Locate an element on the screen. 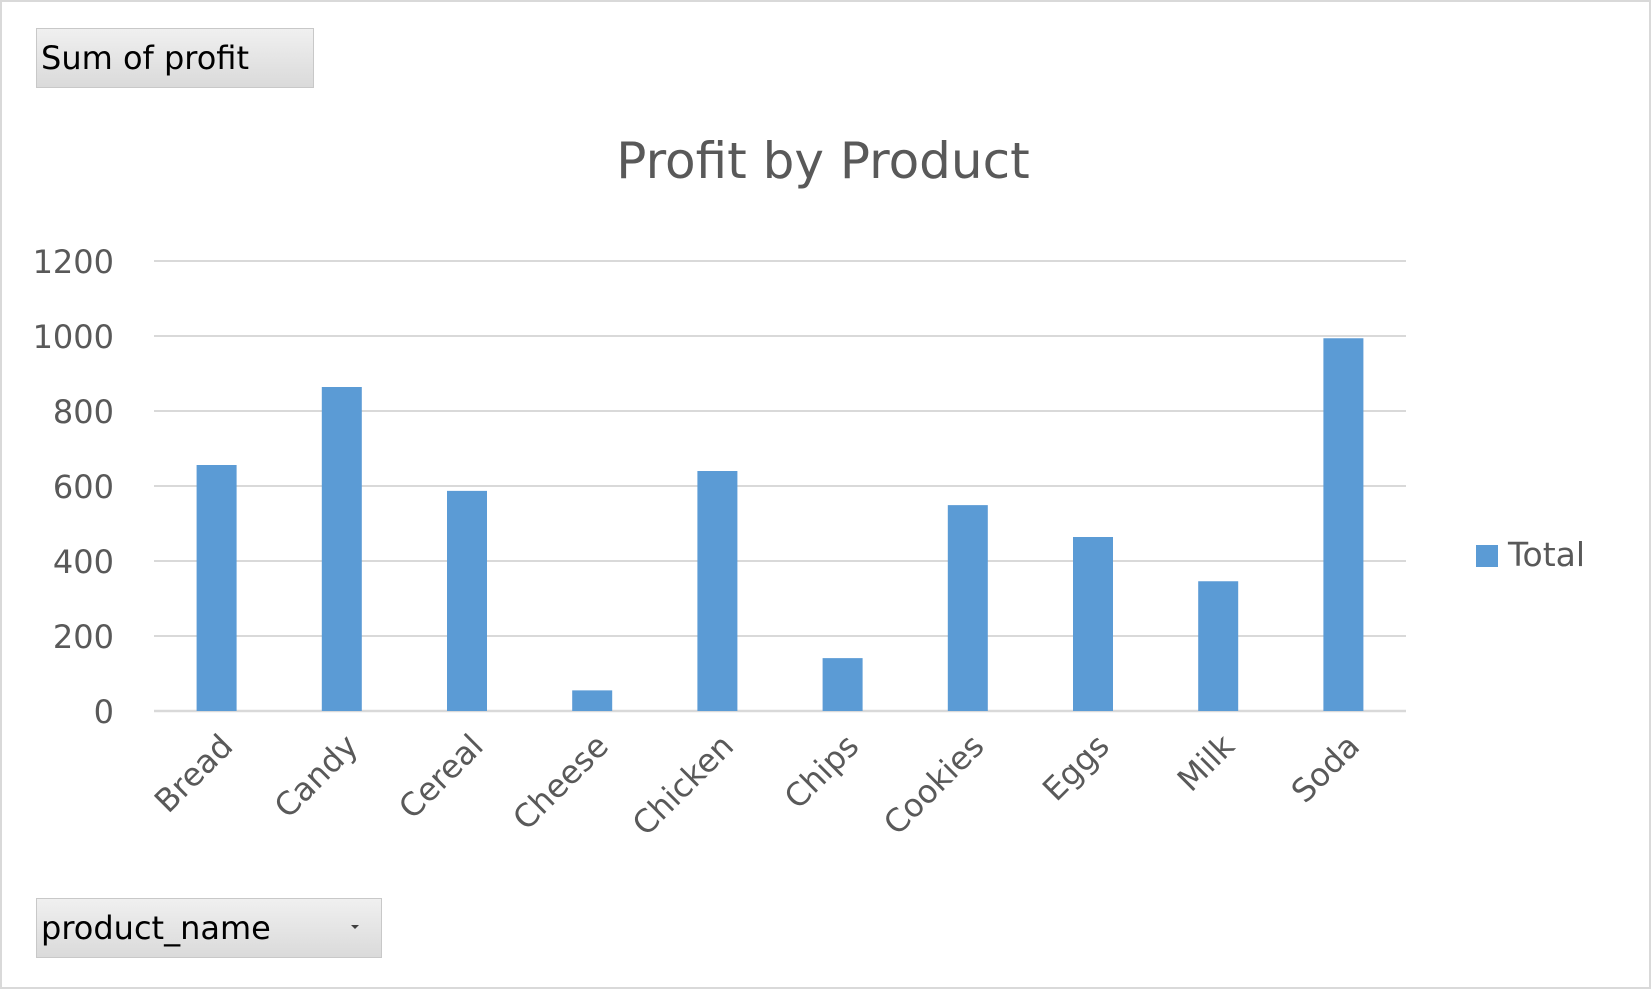 This screenshot has height=989, width=1651. bar-cereal is located at coordinates (467, 600).